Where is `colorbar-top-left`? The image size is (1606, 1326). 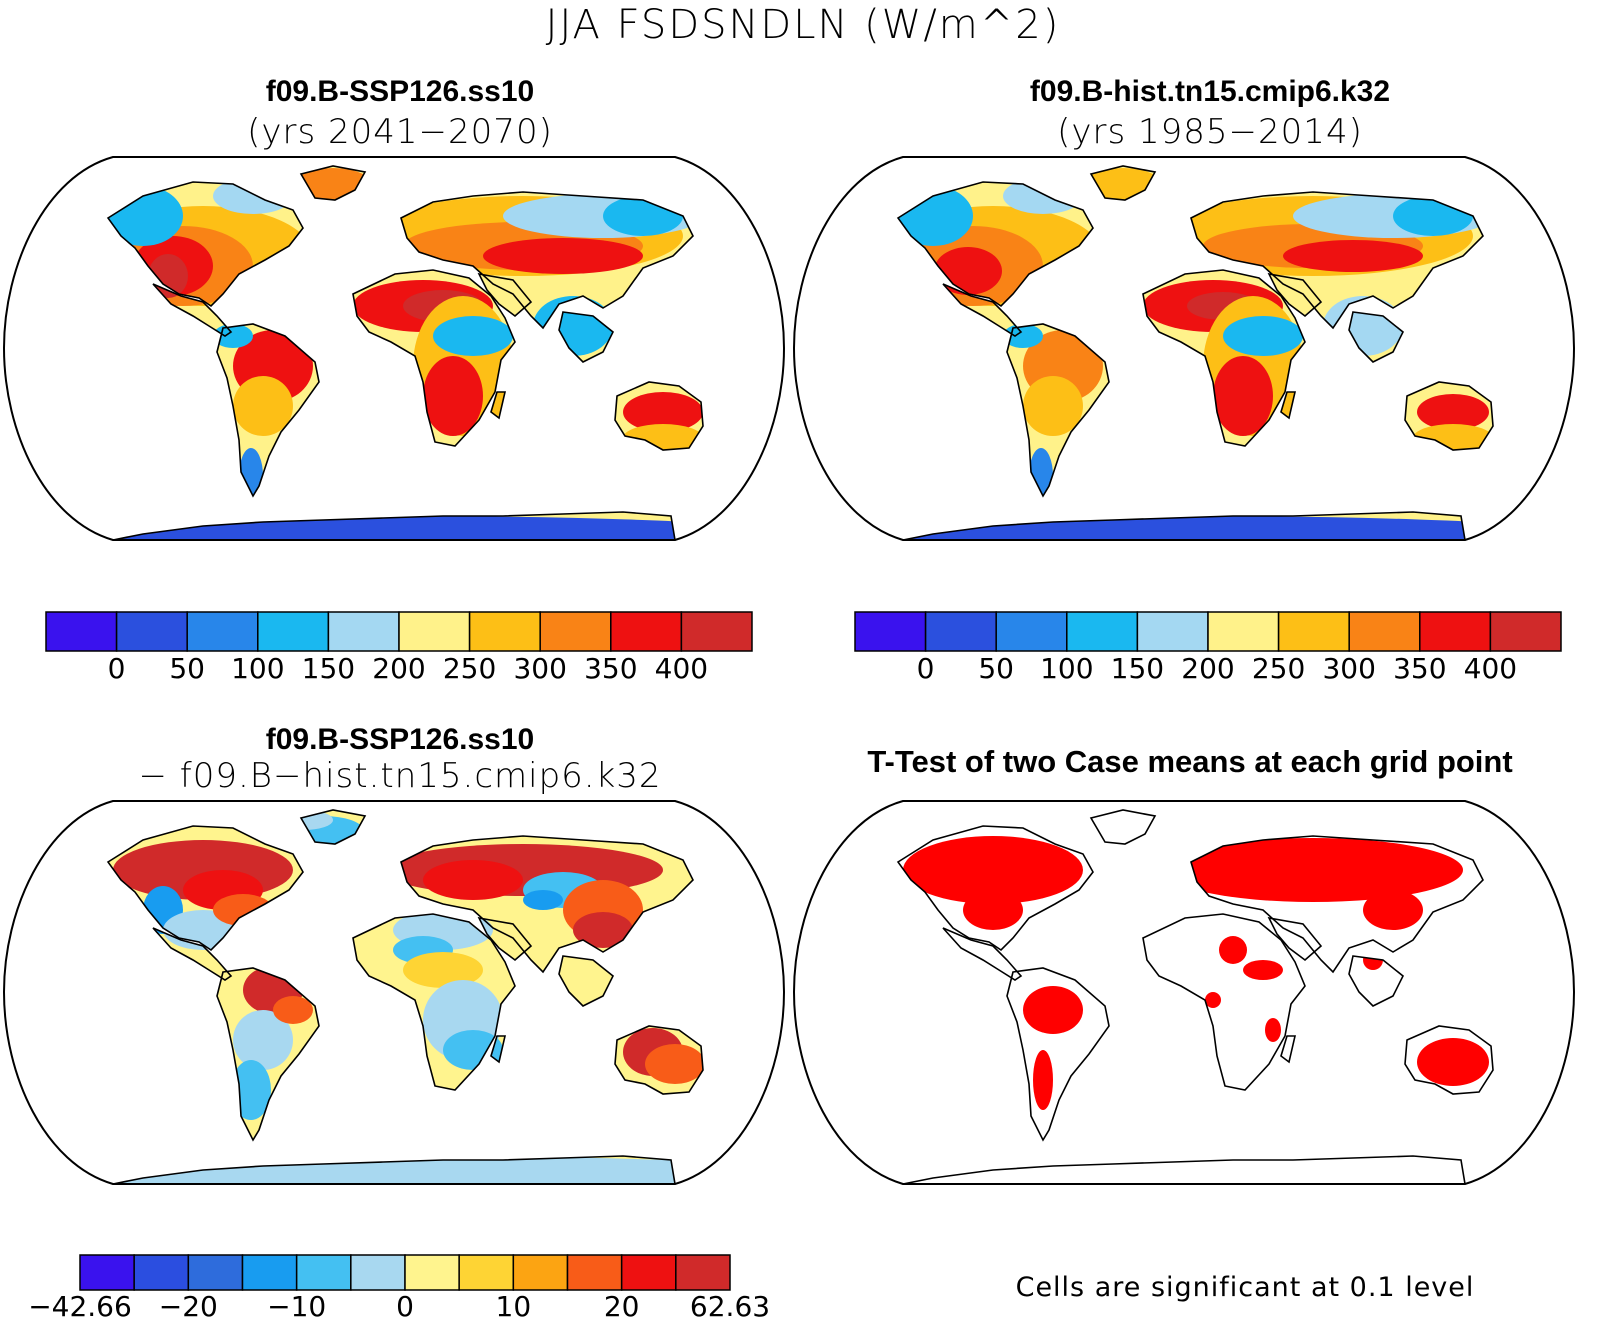 colorbar-top-left is located at coordinates (399, 631).